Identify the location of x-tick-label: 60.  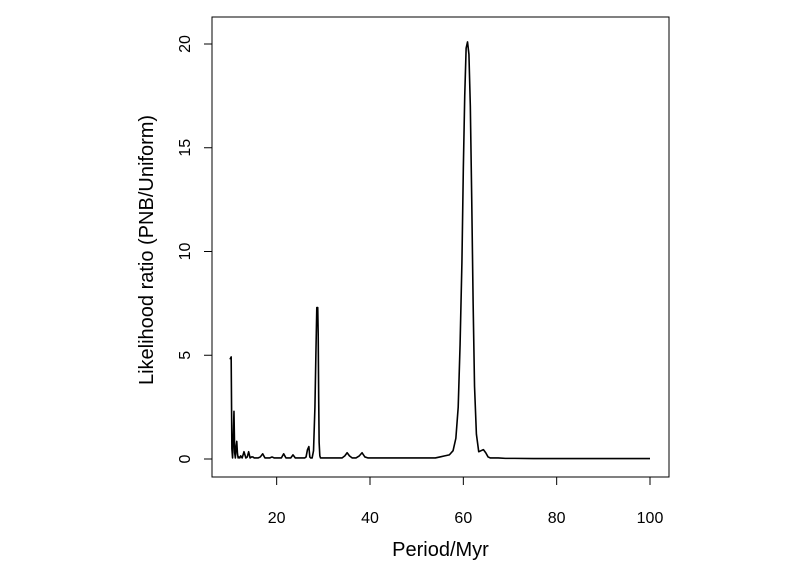
(463, 518).